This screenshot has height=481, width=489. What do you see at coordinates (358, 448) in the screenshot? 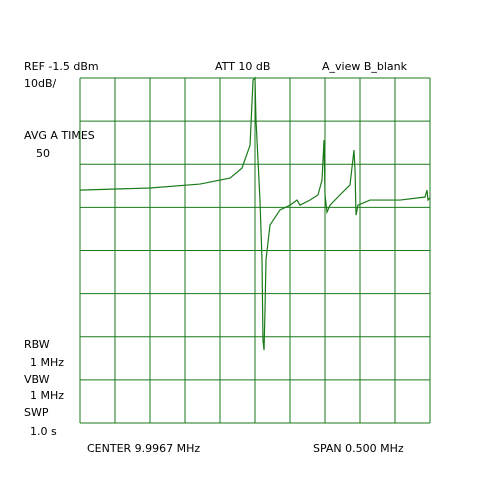
I see `span: SPAN 0.500 MHz` at bounding box center [358, 448].